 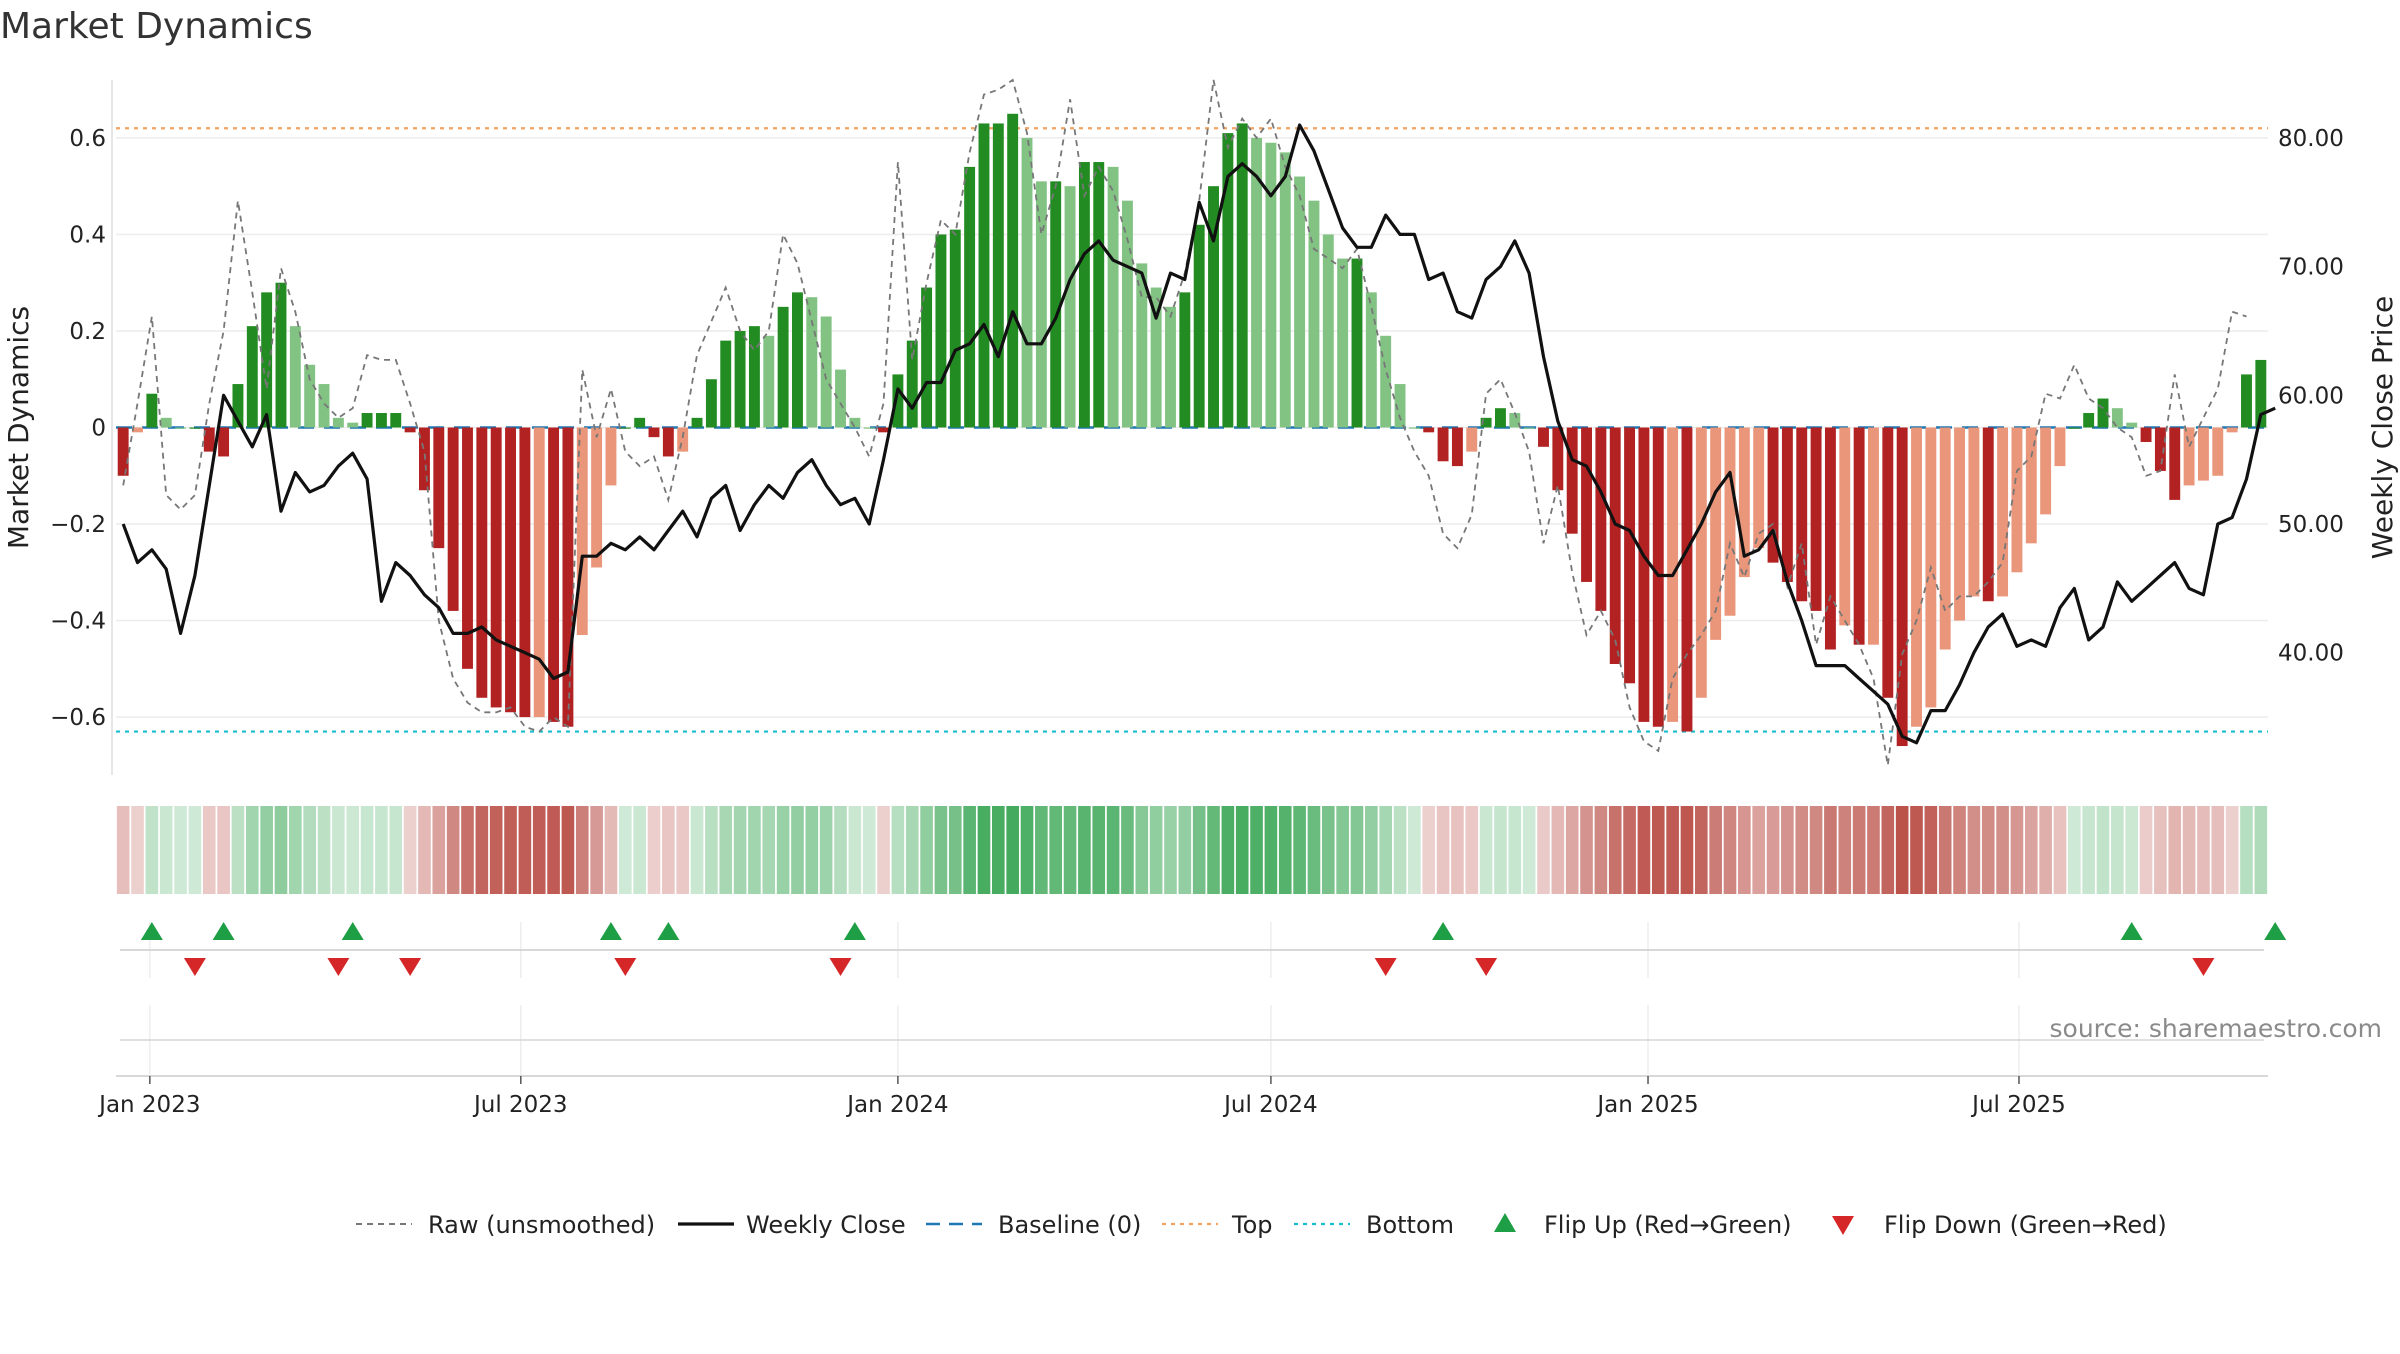 What do you see at coordinates (87, 139) in the screenshot?
I see `y-tick-label: 0.6` at bounding box center [87, 139].